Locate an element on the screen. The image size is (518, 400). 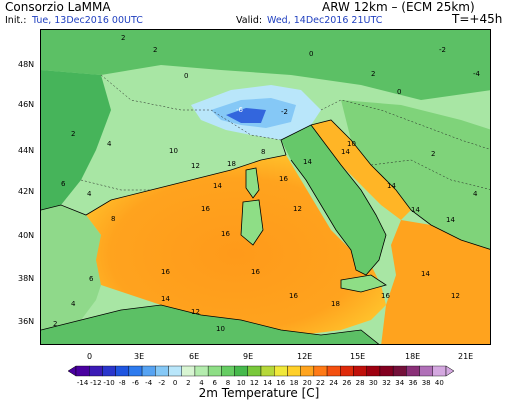
italy-peninsula is located at coordinates (333, 200).